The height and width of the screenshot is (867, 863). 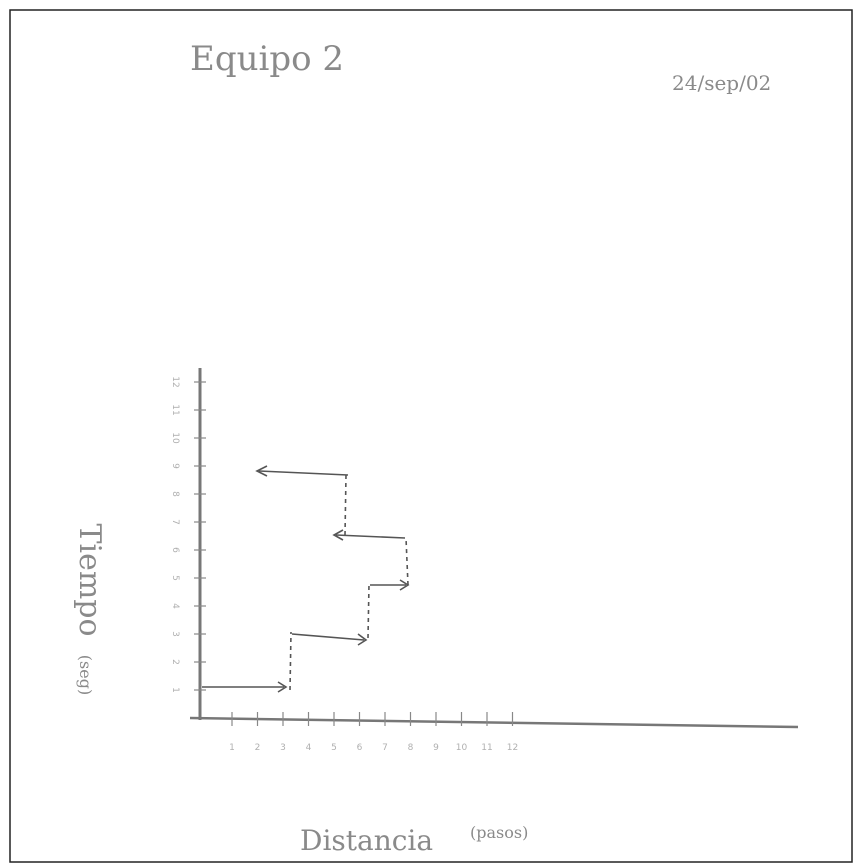 I want to click on title: Equipo 2, so click(x=267, y=59).